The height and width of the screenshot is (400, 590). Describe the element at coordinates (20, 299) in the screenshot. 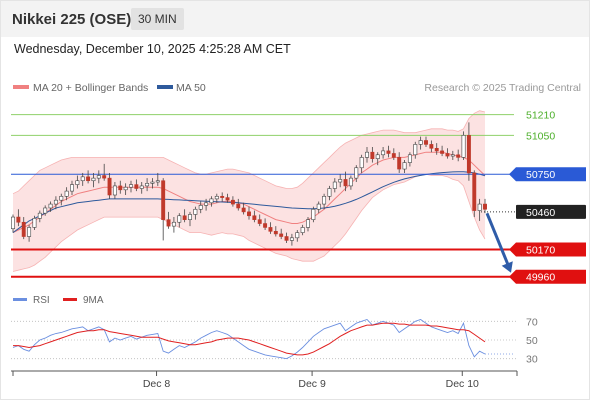

I see `legend-rsi-swatch` at that location.